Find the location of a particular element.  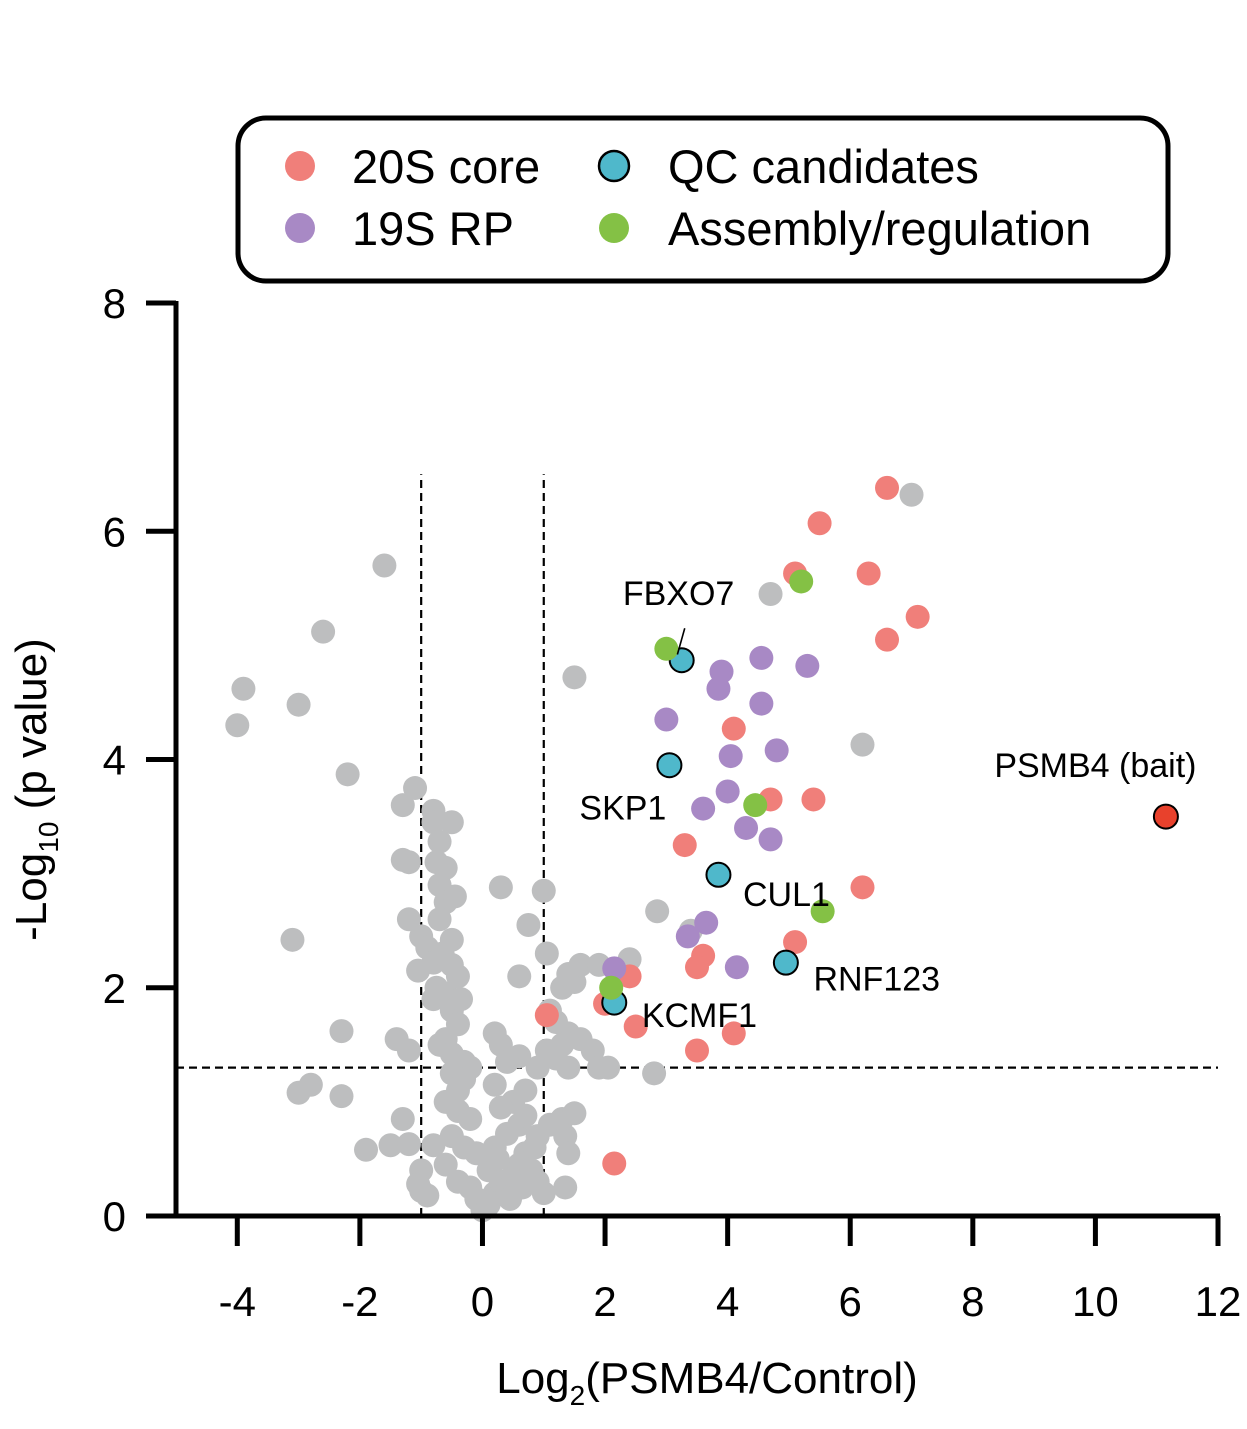

x-tick-label-7: 10 is located at coordinates (1095, 1301).